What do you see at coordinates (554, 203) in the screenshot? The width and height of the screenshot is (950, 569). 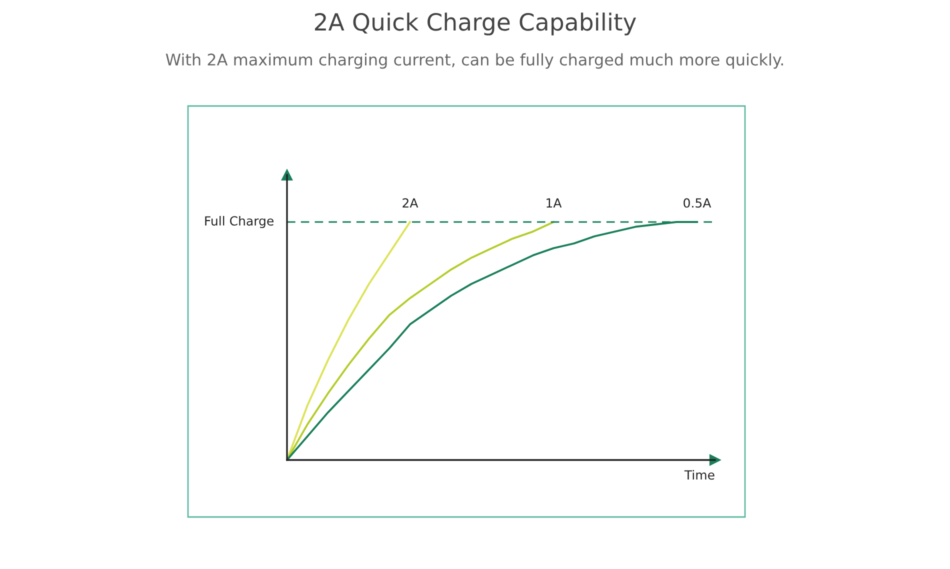 I see `series-label: 1A` at bounding box center [554, 203].